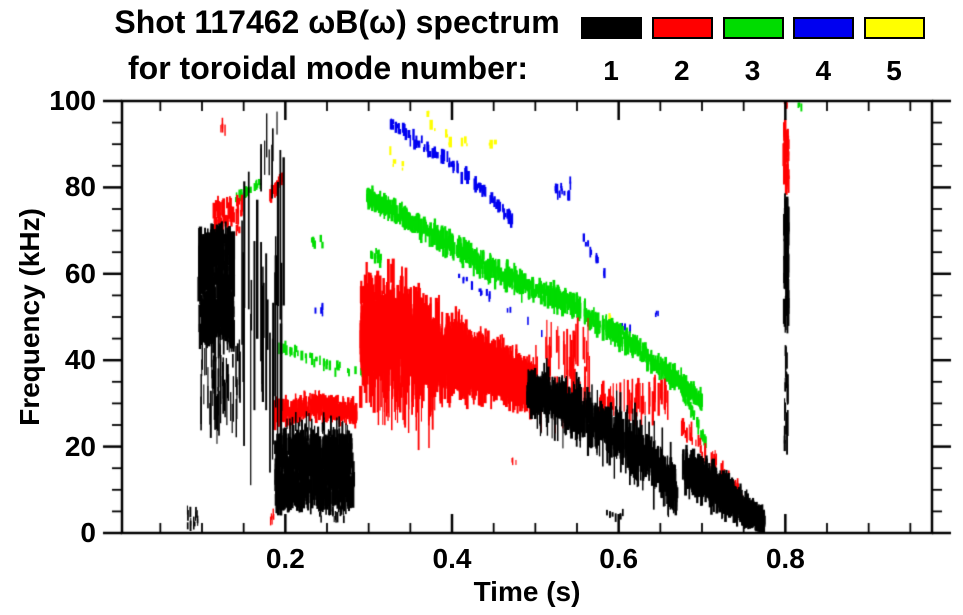 This screenshot has width=963, height=615. What do you see at coordinates (619, 558) in the screenshot?
I see `x-tick-label-0.6: 0.6` at bounding box center [619, 558].